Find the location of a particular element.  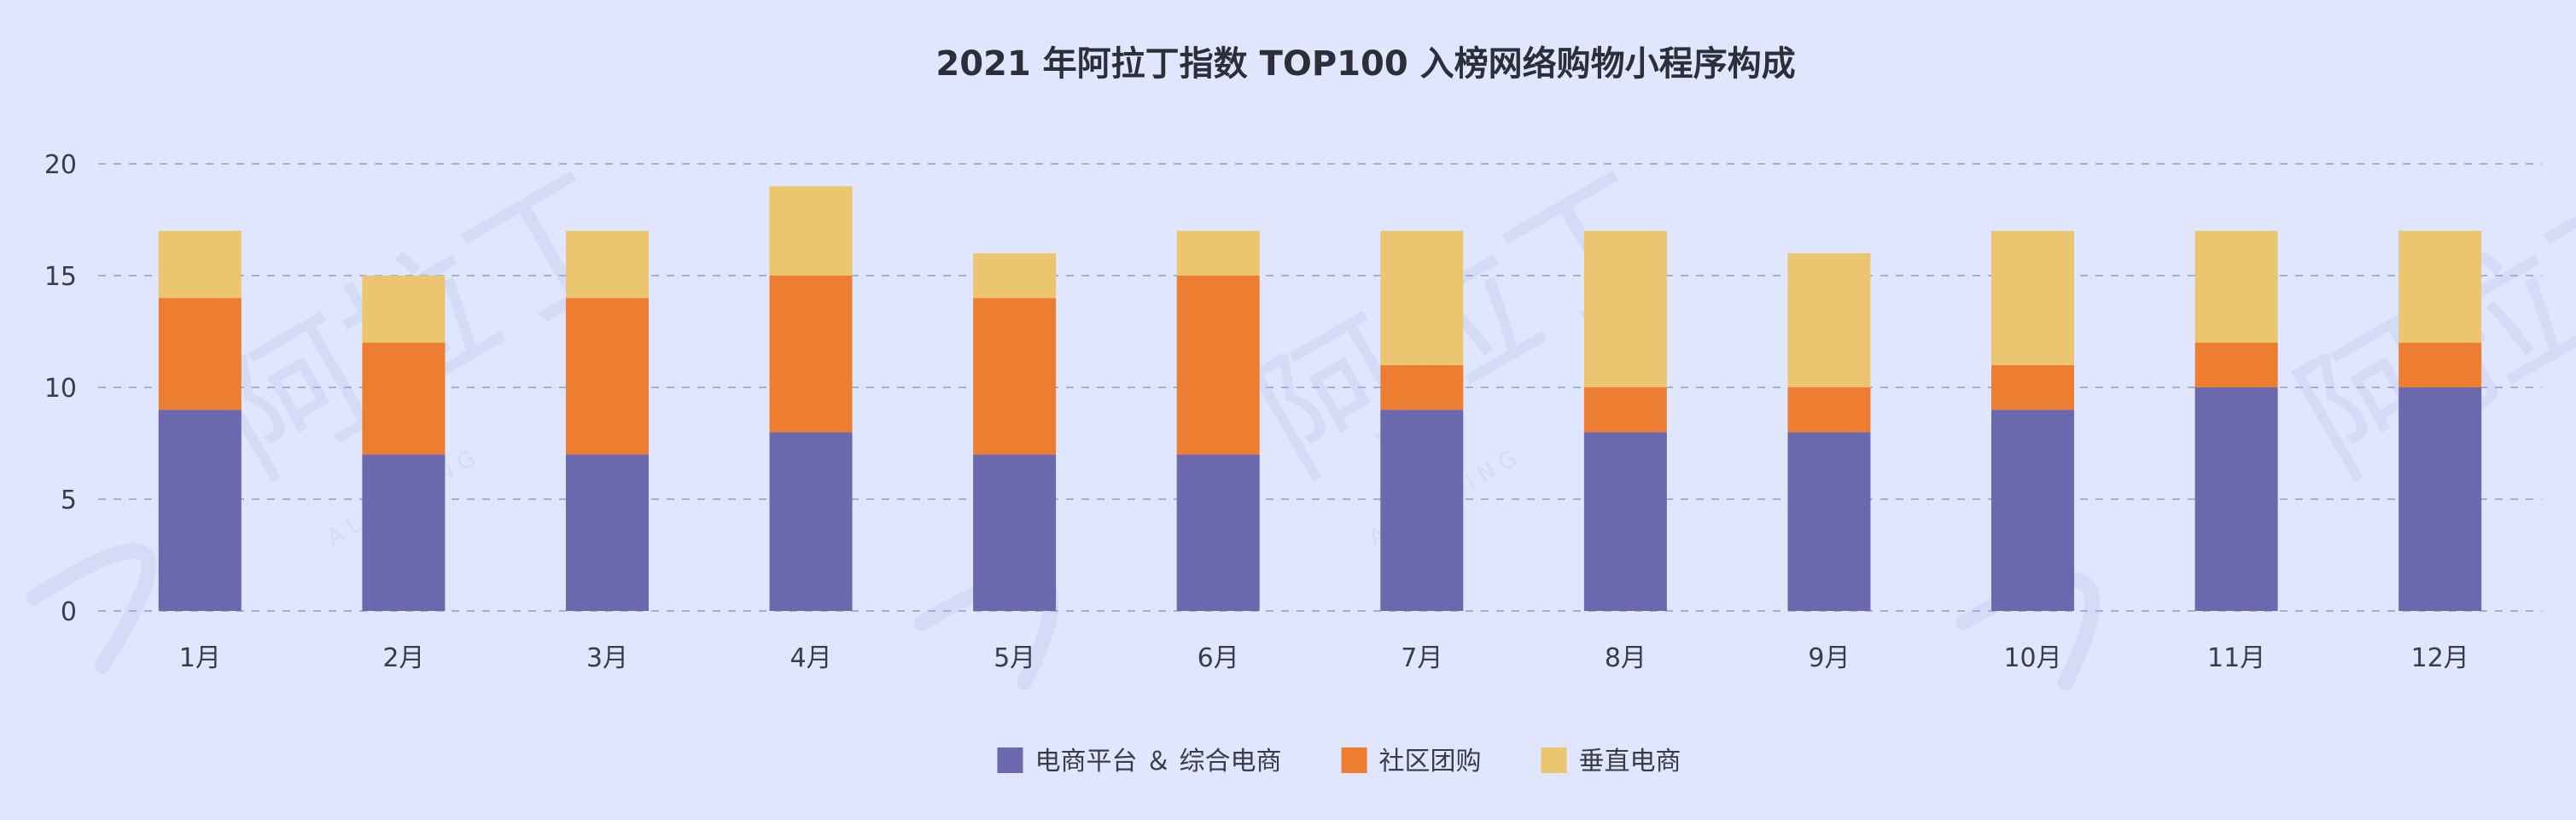

y-tick-label: 15 is located at coordinates (60, 277).